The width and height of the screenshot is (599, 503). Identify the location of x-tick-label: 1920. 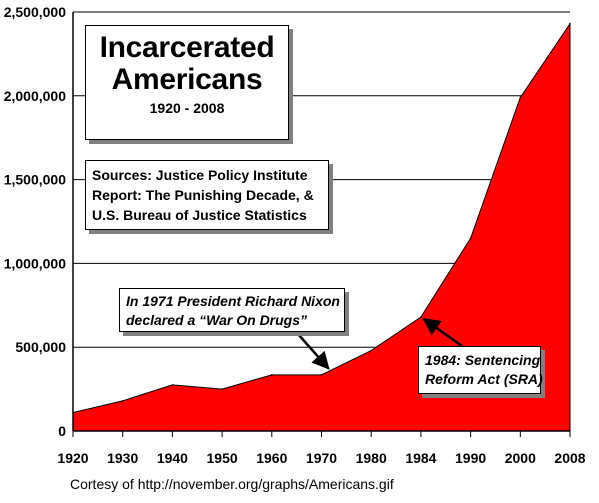
(72, 458).